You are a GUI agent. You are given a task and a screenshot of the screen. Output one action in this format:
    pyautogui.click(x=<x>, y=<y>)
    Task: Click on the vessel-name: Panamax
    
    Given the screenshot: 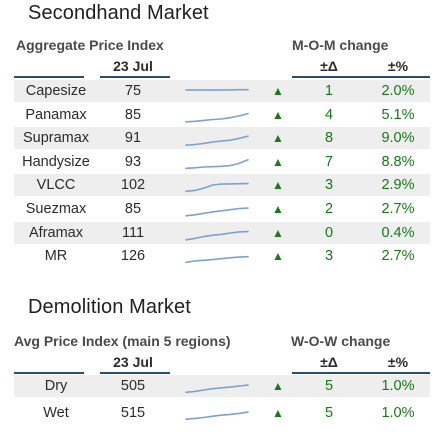 What is the action you would take?
    pyautogui.click(x=56, y=114)
    